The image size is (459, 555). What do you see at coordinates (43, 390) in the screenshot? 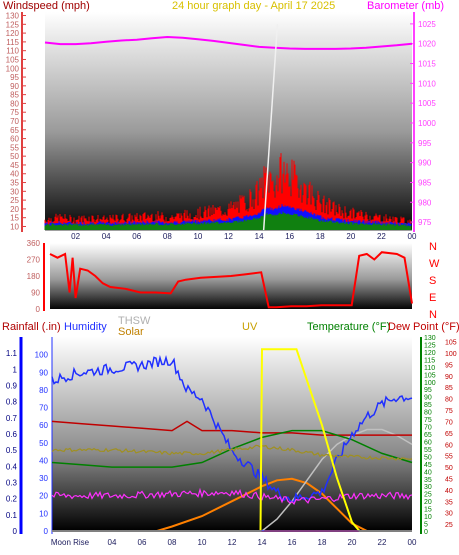
I see `humidity-tick: 80` at bounding box center [43, 390].